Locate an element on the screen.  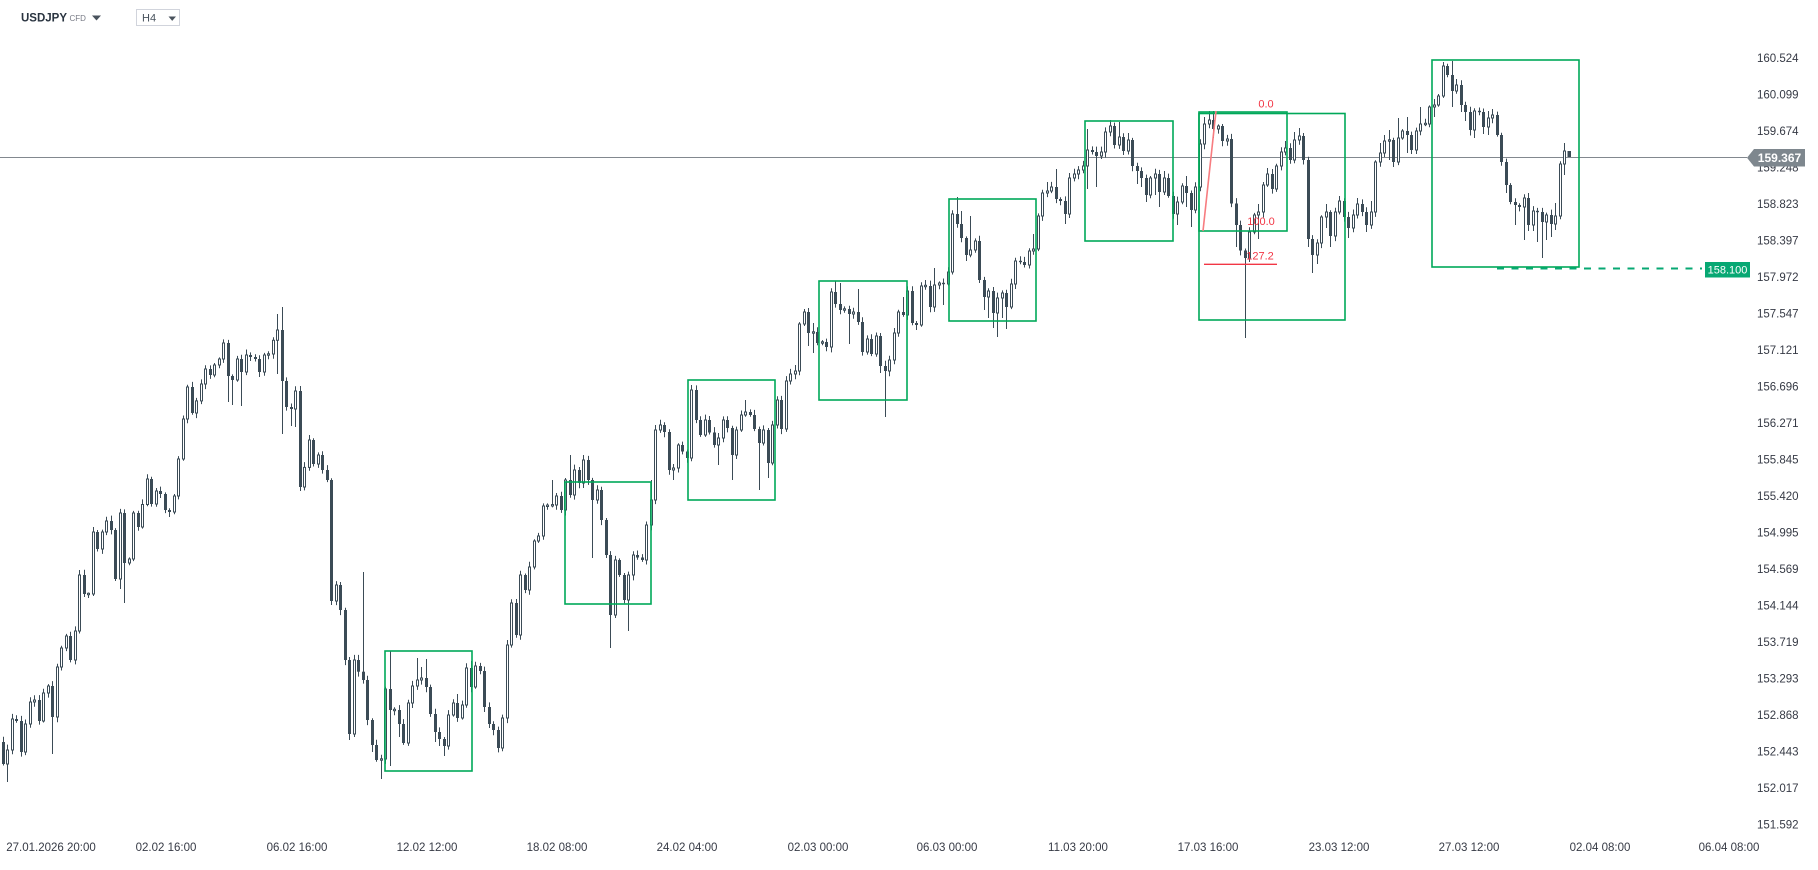
svg-text: 152.017 is located at coordinates (1778, 789).